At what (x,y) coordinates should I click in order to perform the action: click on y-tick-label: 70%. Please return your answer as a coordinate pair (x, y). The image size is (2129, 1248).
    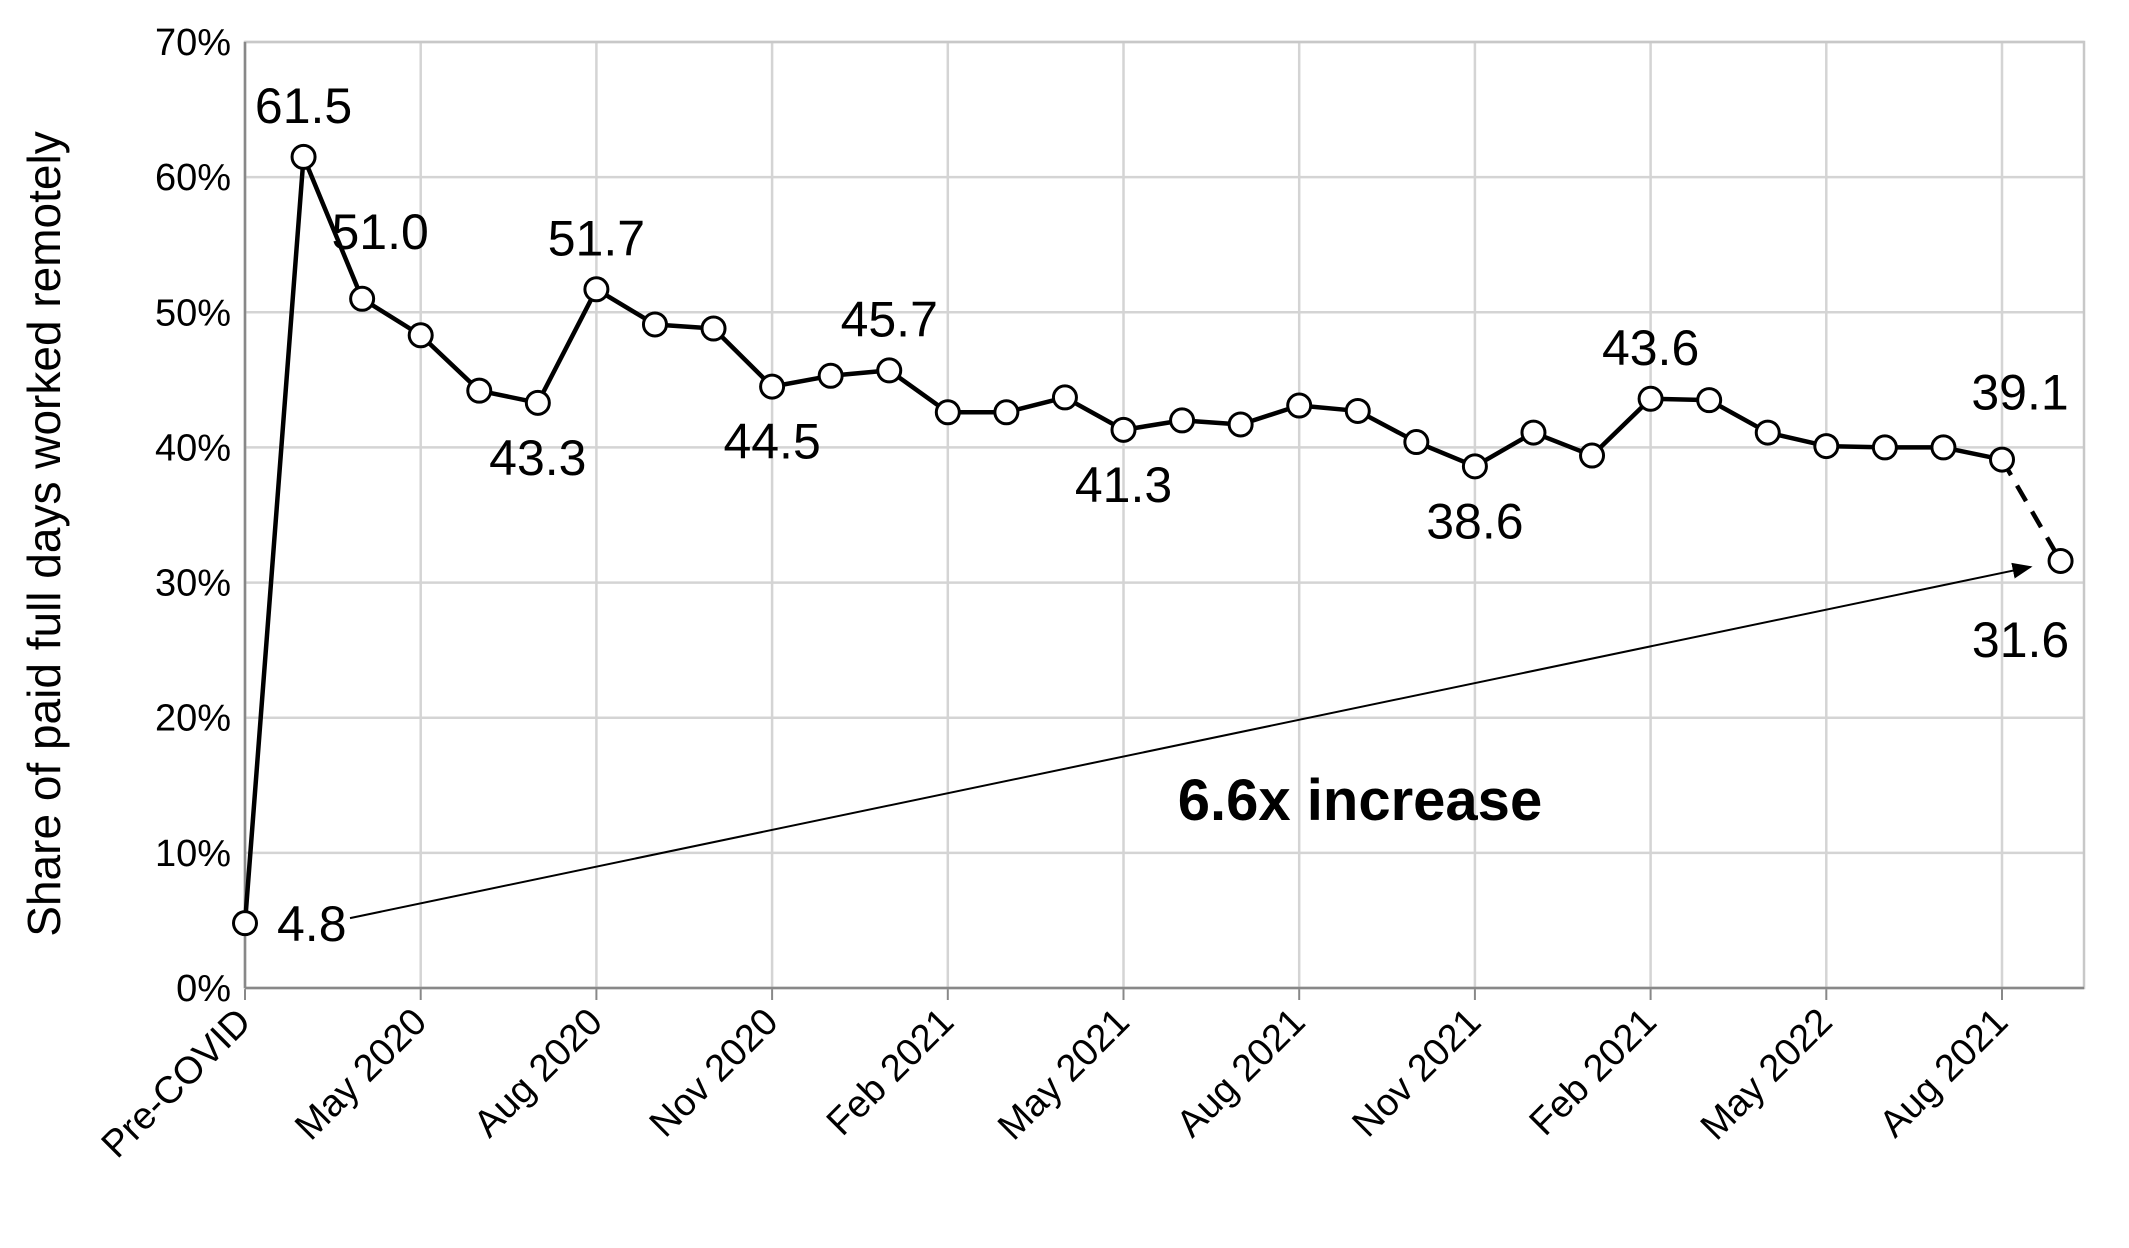
    Looking at the image, I should click on (193, 43).